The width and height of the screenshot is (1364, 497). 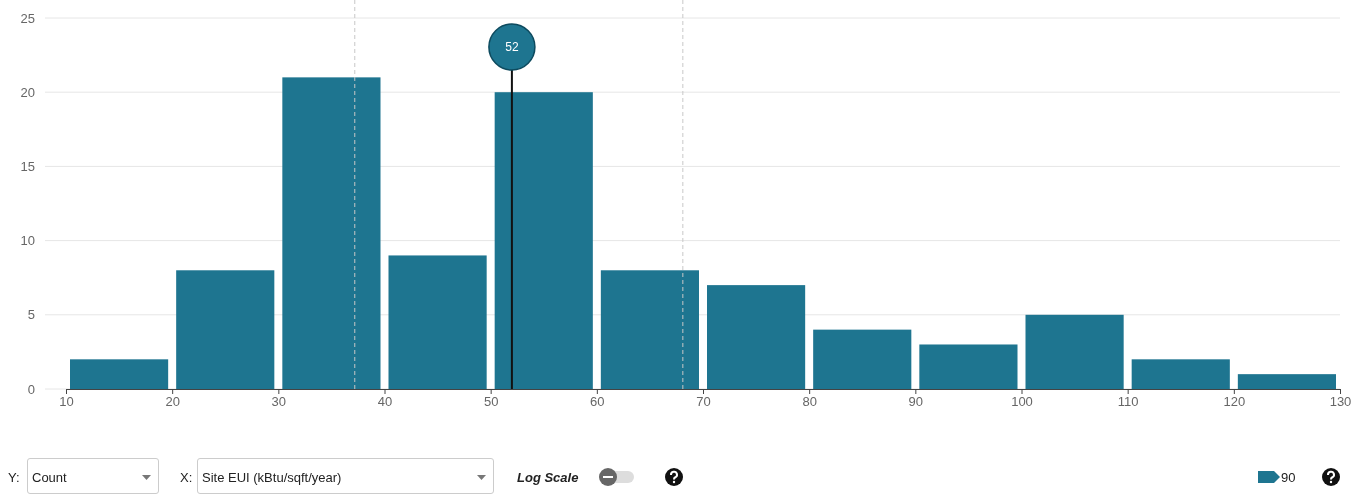 What do you see at coordinates (1128, 402) in the screenshot?
I see `x-tick-label: 110` at bounding box center [1128, 402].